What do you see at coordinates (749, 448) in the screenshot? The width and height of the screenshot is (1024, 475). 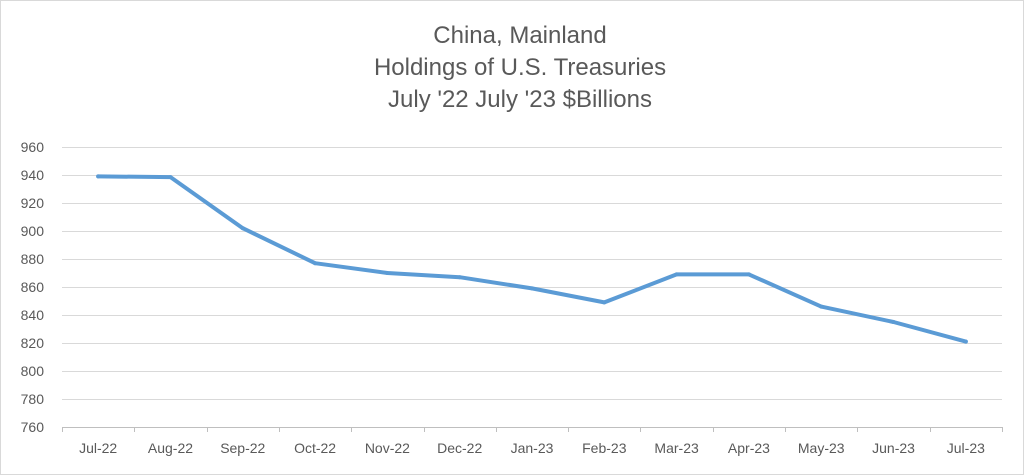 I see `x-tick-label: Apr-23` at bounding box center [749, 448].